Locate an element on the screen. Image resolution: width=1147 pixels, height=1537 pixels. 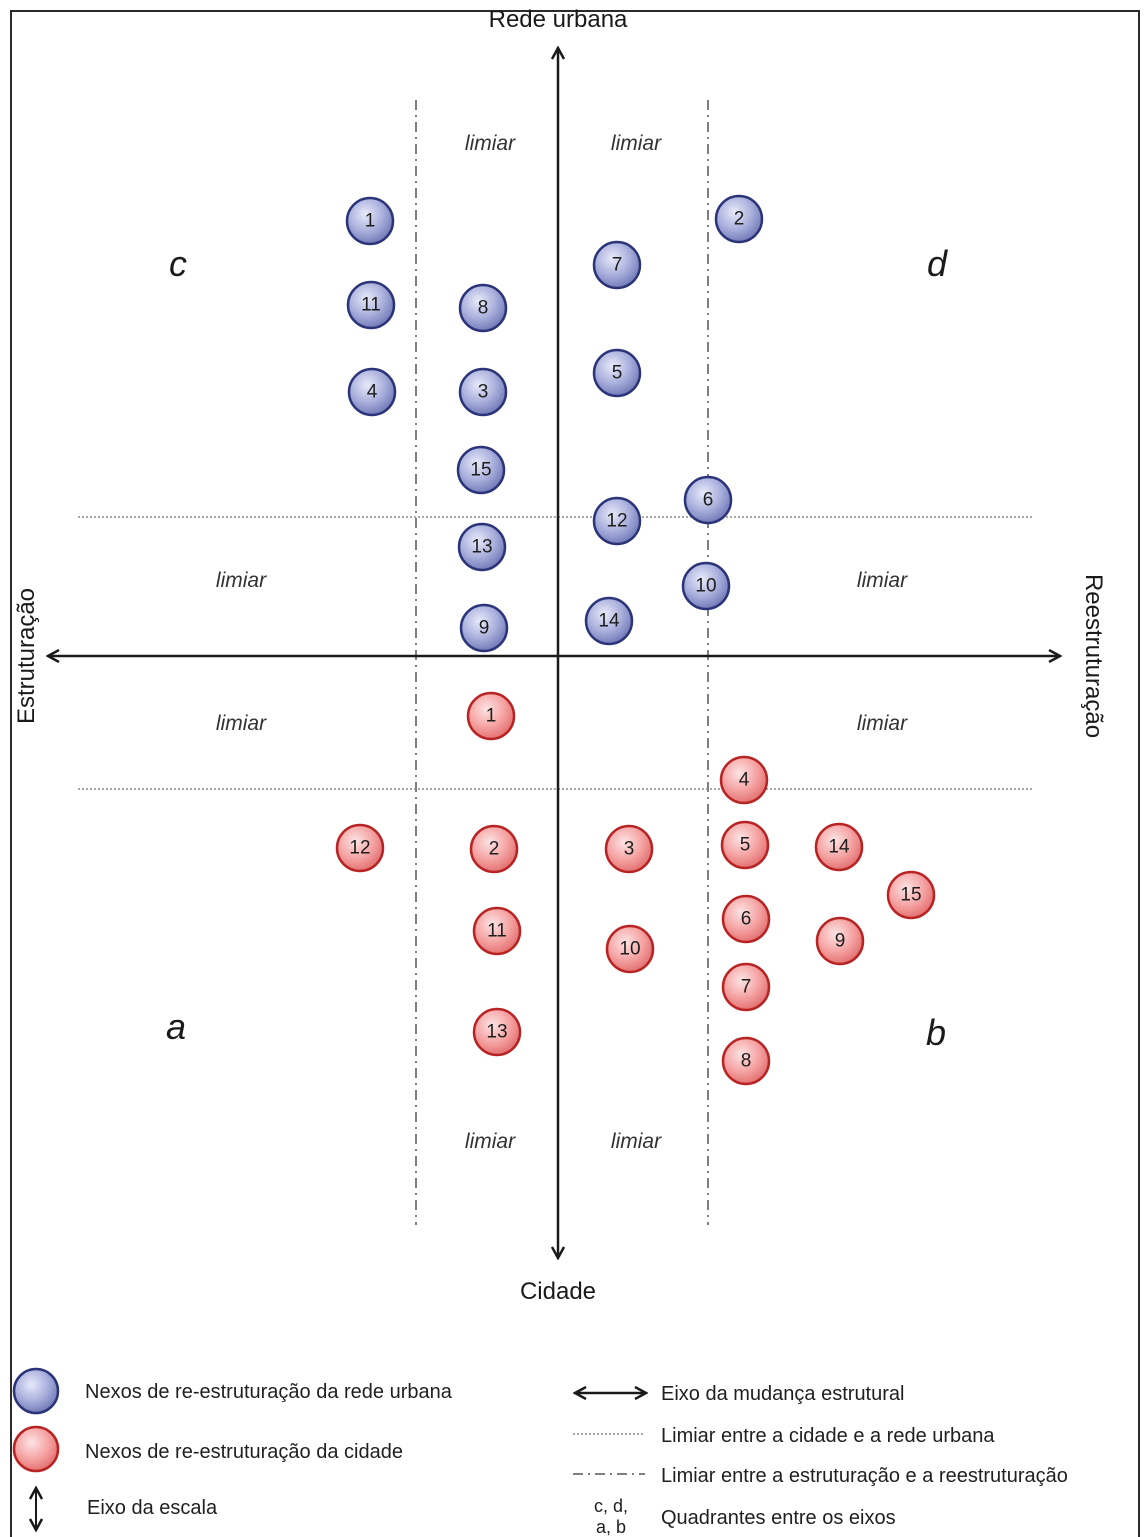
cidade-node-label: 3 is located at coordinates (629, 849).